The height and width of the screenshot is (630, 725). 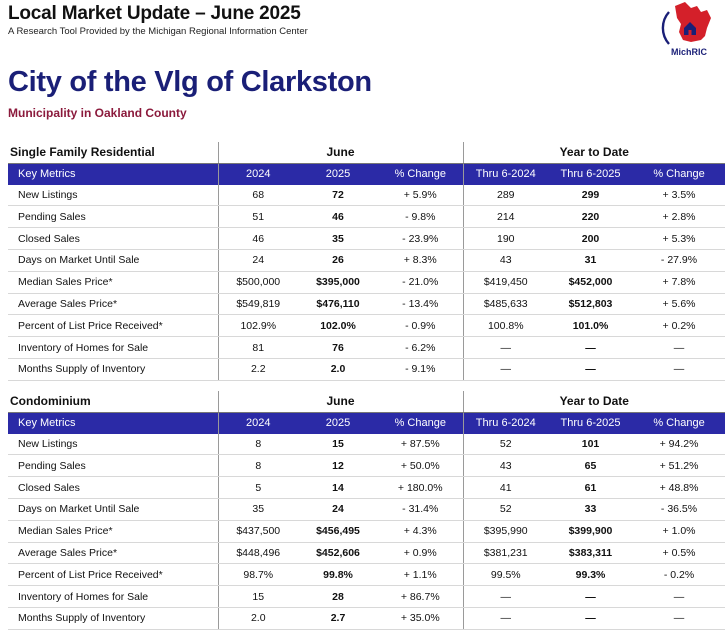 I want to click on ytd-pct-change: + 1.0%, so click(x=679, y=531).